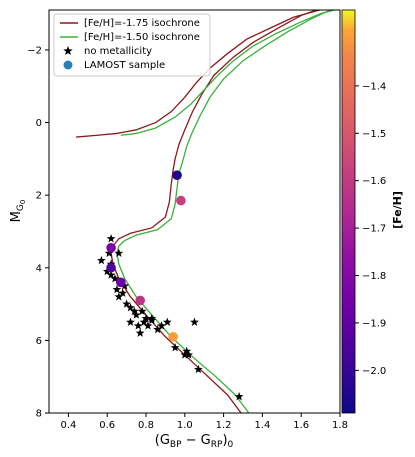  Describe the element at coordinates (39, 123) in the screenshot. I see `y-tick-label: 0` at that location.